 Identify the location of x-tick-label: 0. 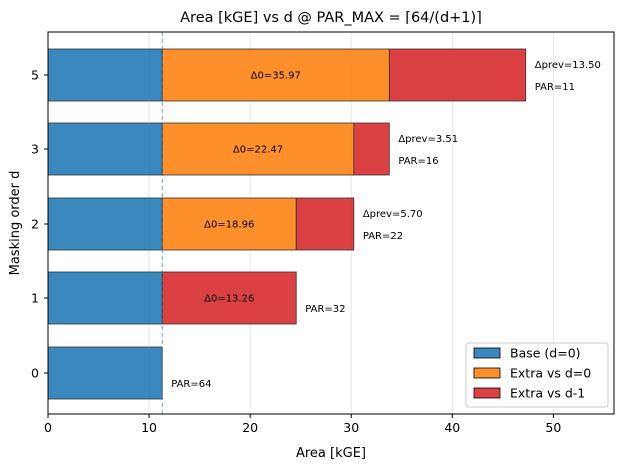
(48, 427).